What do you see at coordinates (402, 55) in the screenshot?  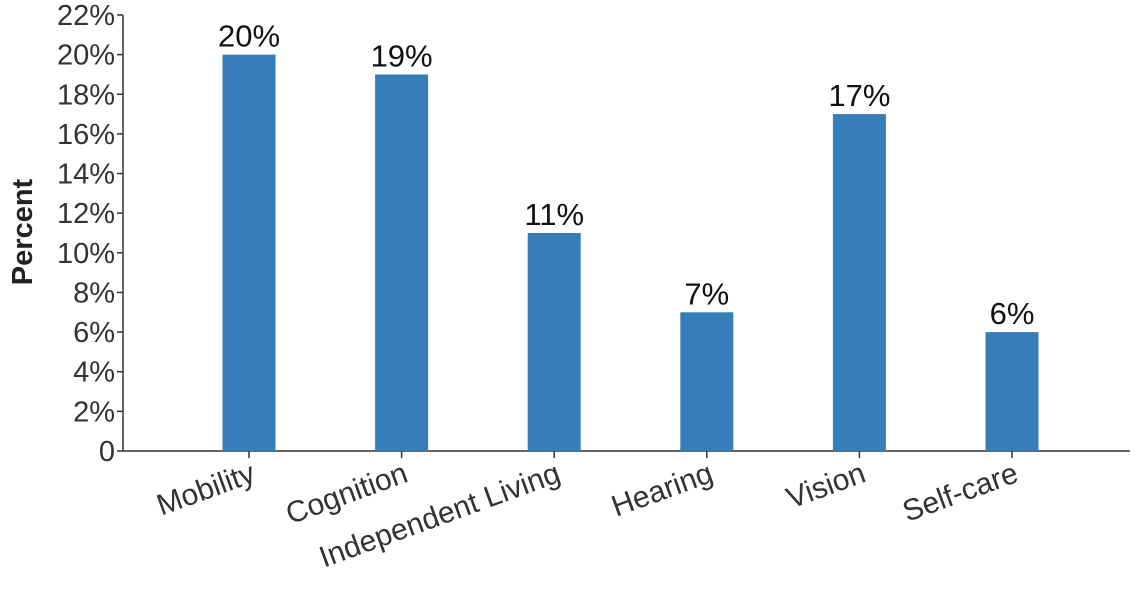 I see `value-label: 19%` at bounding box center [402, 55].